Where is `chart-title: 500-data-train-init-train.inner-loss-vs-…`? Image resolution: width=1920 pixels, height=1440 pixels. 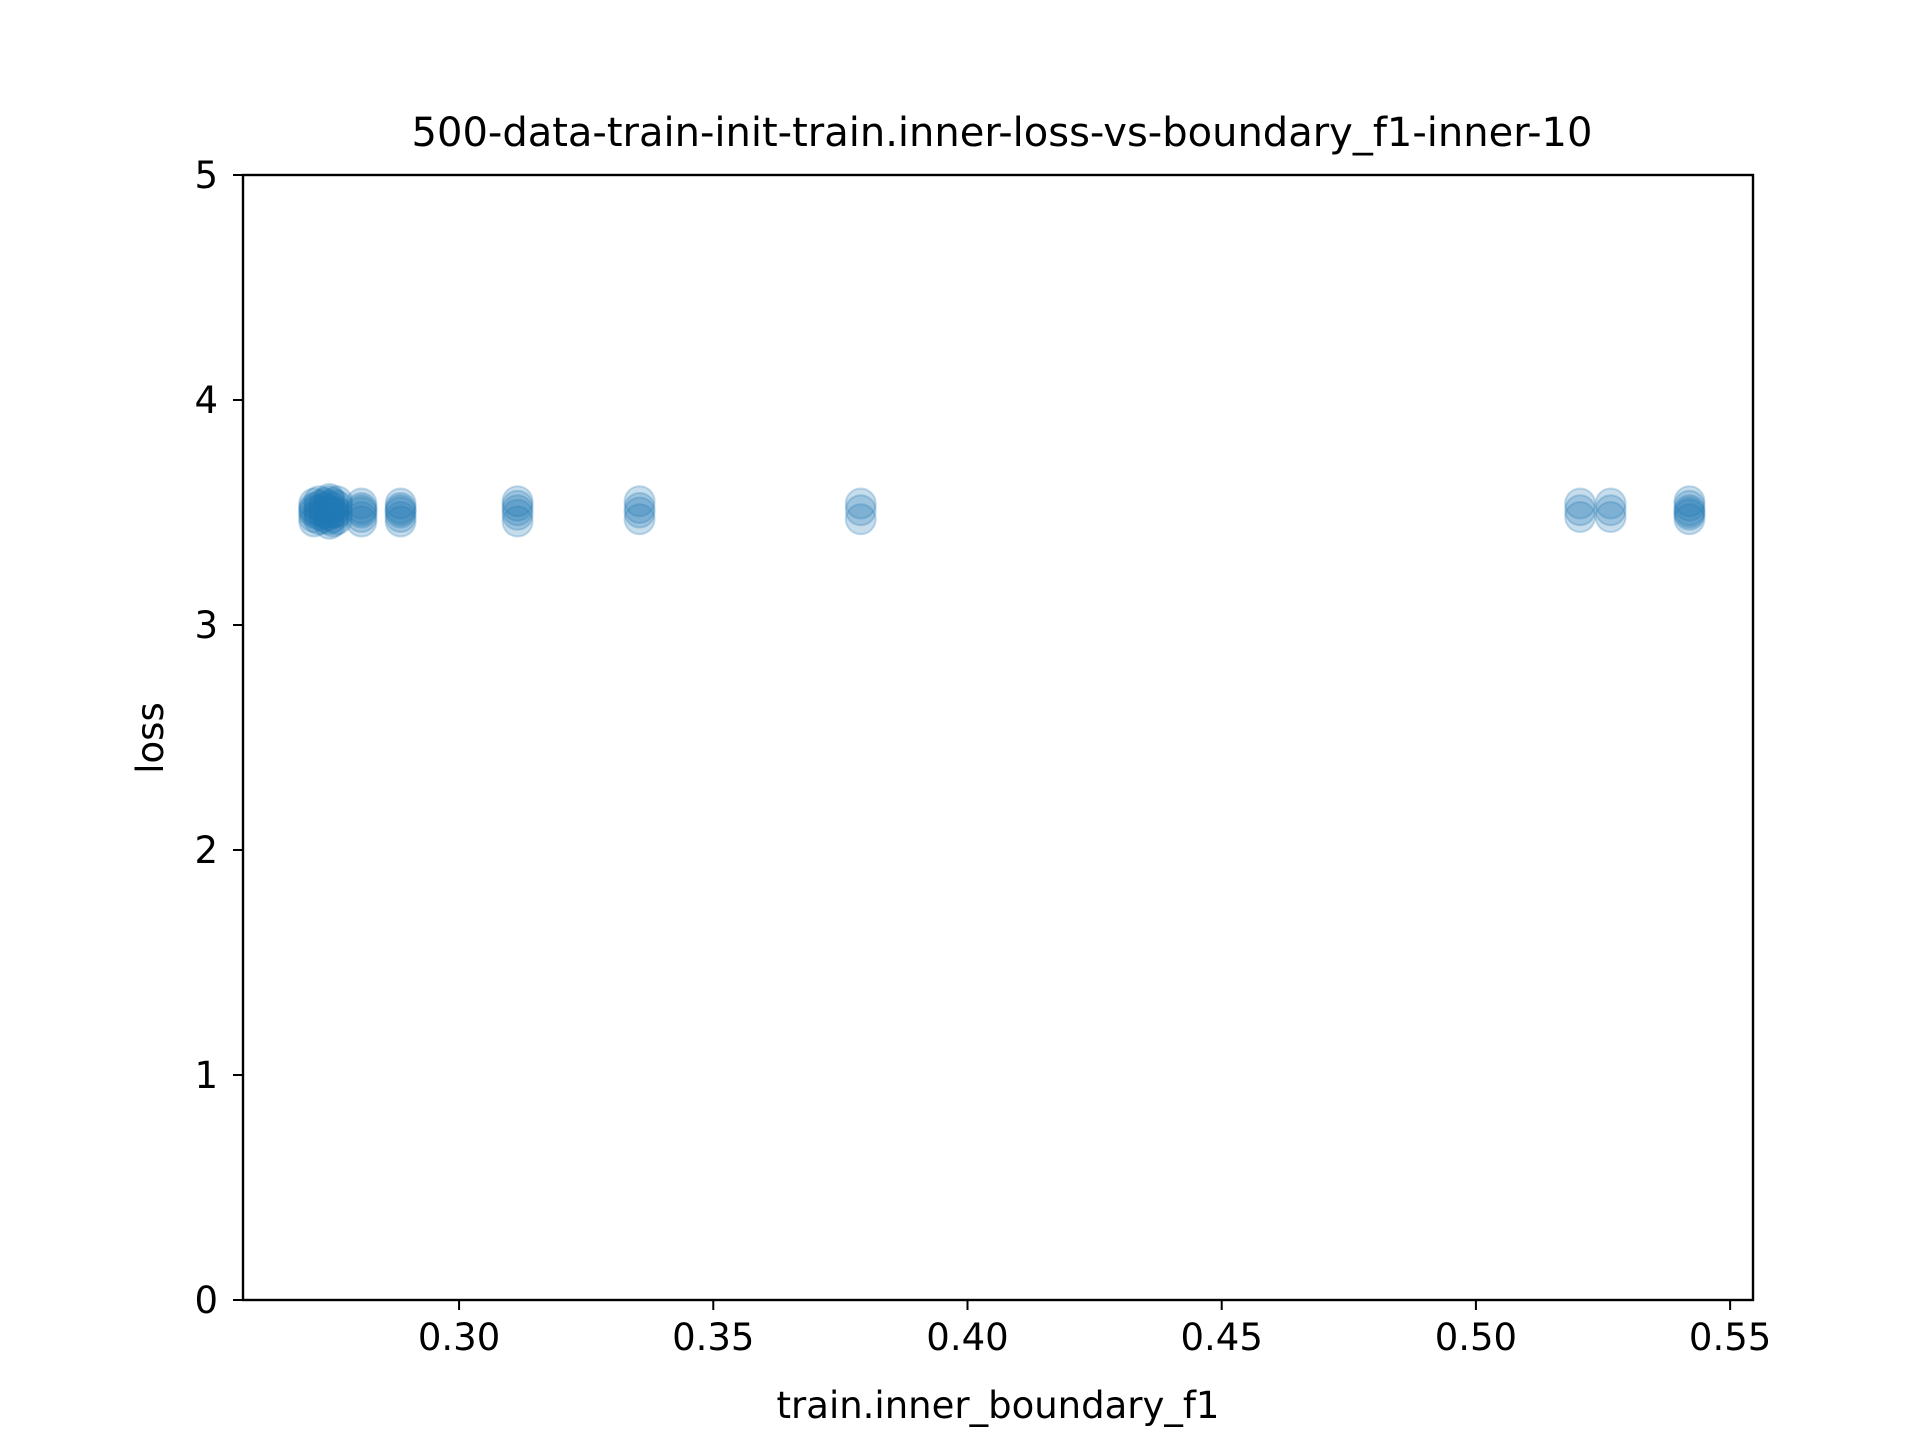
chart-title: 500-data-train-init-train.inner-loss-vs-… is located at coordinates (1002, 133).